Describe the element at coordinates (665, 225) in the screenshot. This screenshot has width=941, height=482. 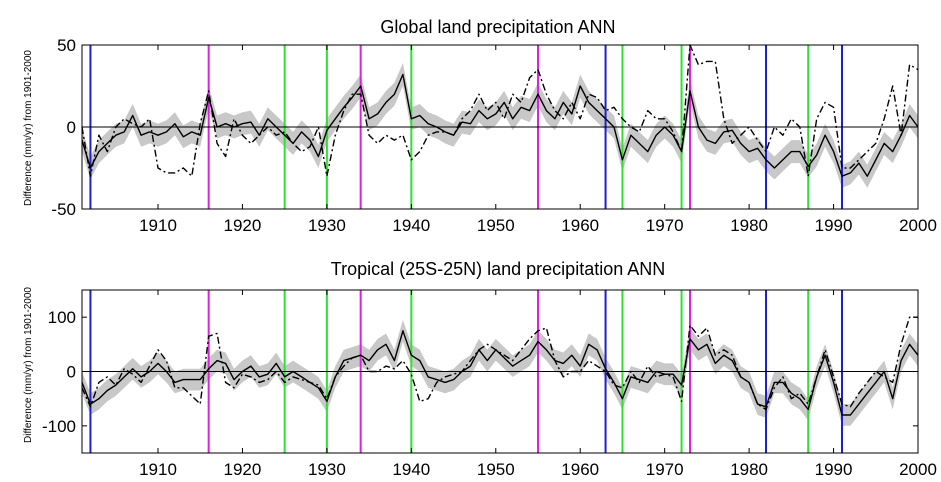
I see `global-xtick-label-1970: 1970` at that location.